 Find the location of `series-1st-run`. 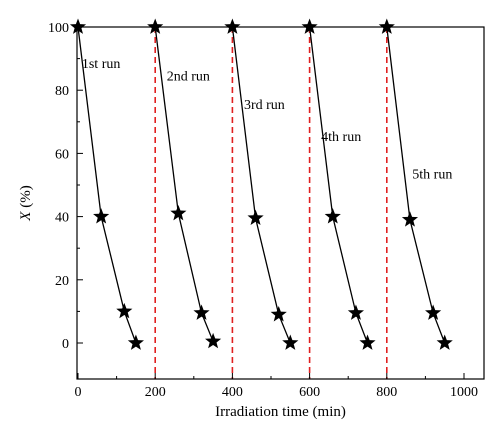

series-1st-run is located at coordinates (106, 184).